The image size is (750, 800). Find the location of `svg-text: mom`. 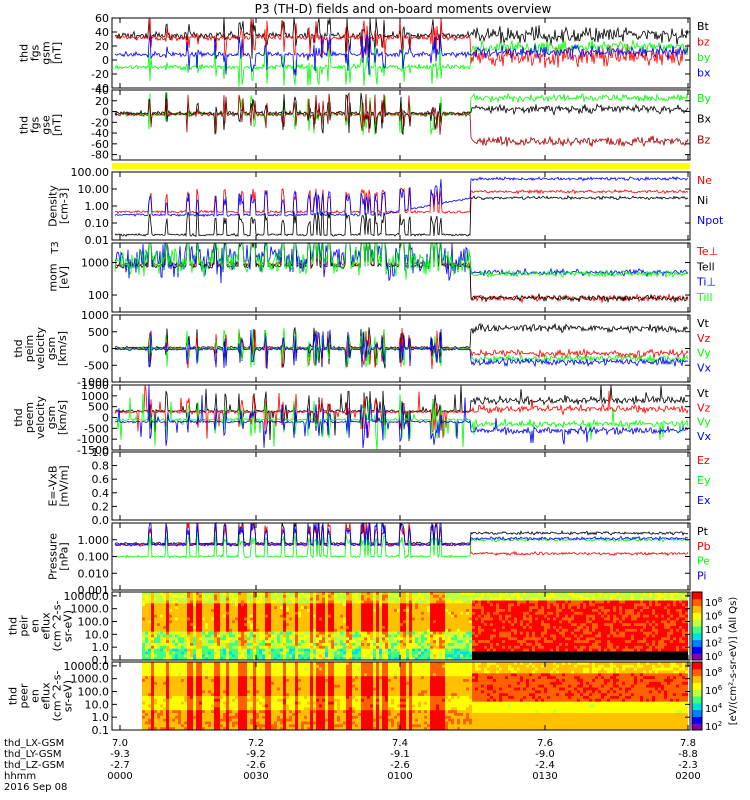

svg-text: mom is located at coordinates (53, 277).